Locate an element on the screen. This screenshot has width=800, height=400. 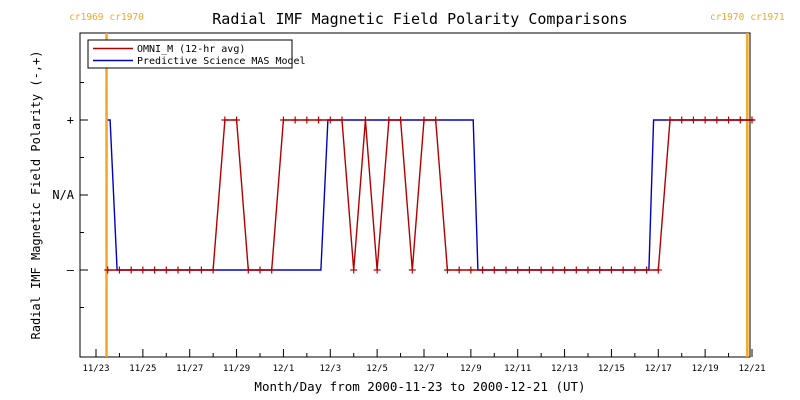
legend-box is located at coordinates (190, 54).